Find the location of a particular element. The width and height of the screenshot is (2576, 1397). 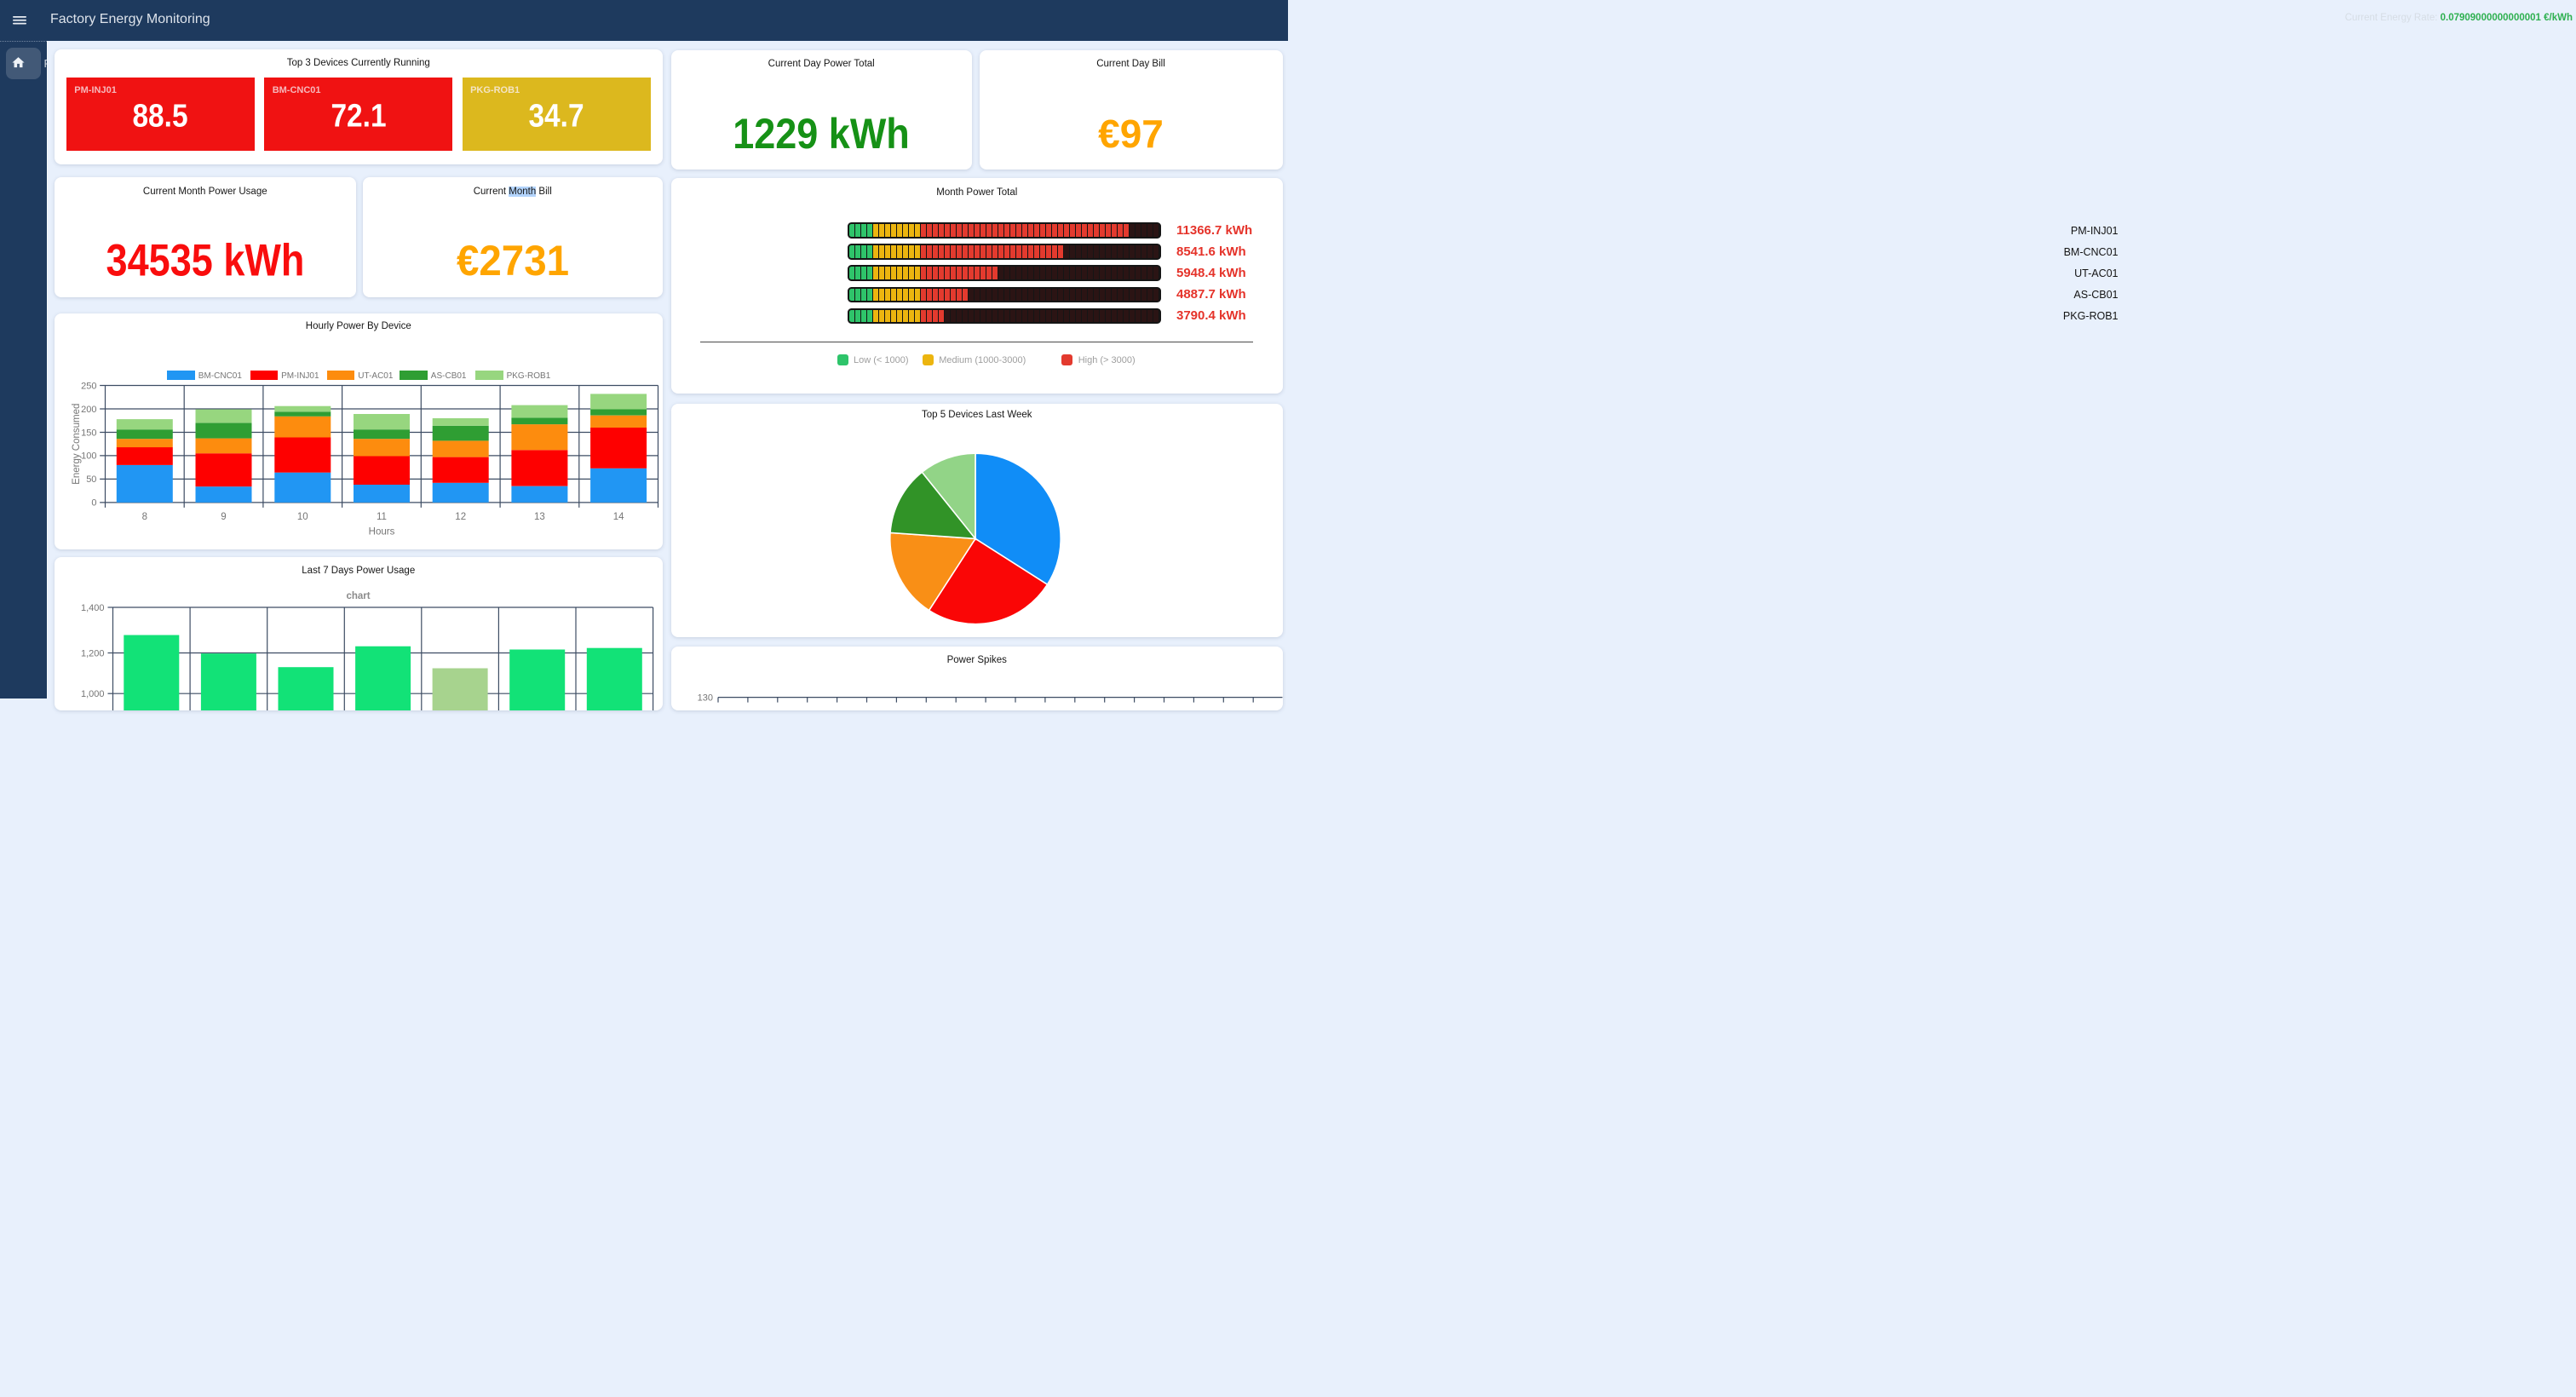

svg-text: 14 is located at coordinates (618, 517).